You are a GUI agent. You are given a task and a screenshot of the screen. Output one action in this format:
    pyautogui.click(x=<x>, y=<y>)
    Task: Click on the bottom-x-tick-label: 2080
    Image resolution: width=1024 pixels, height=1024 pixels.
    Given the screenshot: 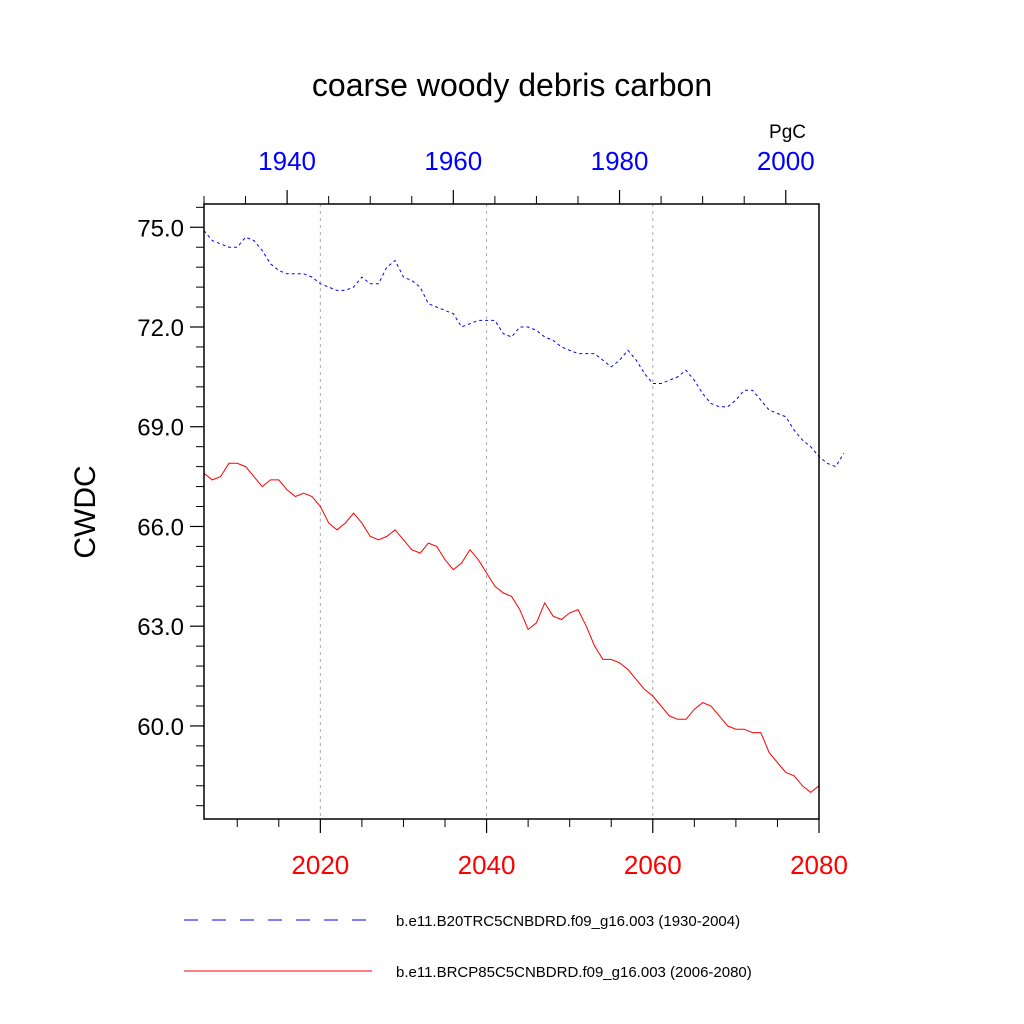 What is the action you would take?
    pyautogui.click(x=819, y=865)
    